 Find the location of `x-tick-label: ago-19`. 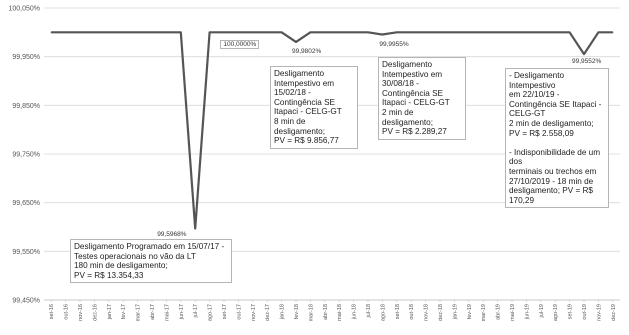

x-tick-label: ago-19 is located at coordinates (556, 312).